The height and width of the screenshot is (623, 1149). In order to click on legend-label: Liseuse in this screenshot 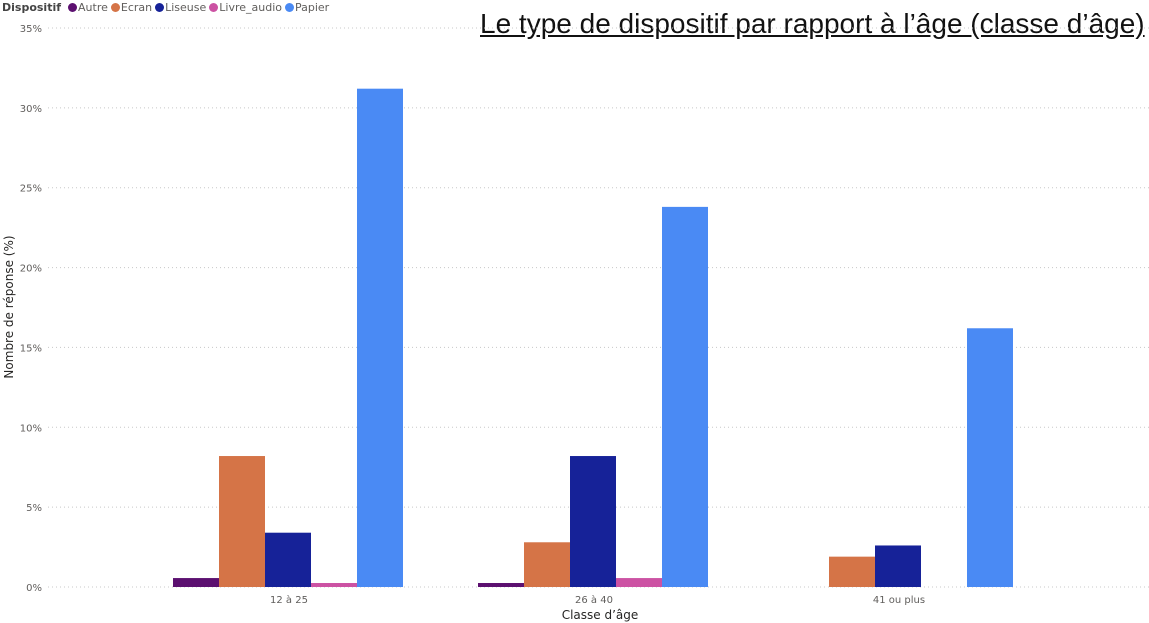, I will do `click(186, 7)`.